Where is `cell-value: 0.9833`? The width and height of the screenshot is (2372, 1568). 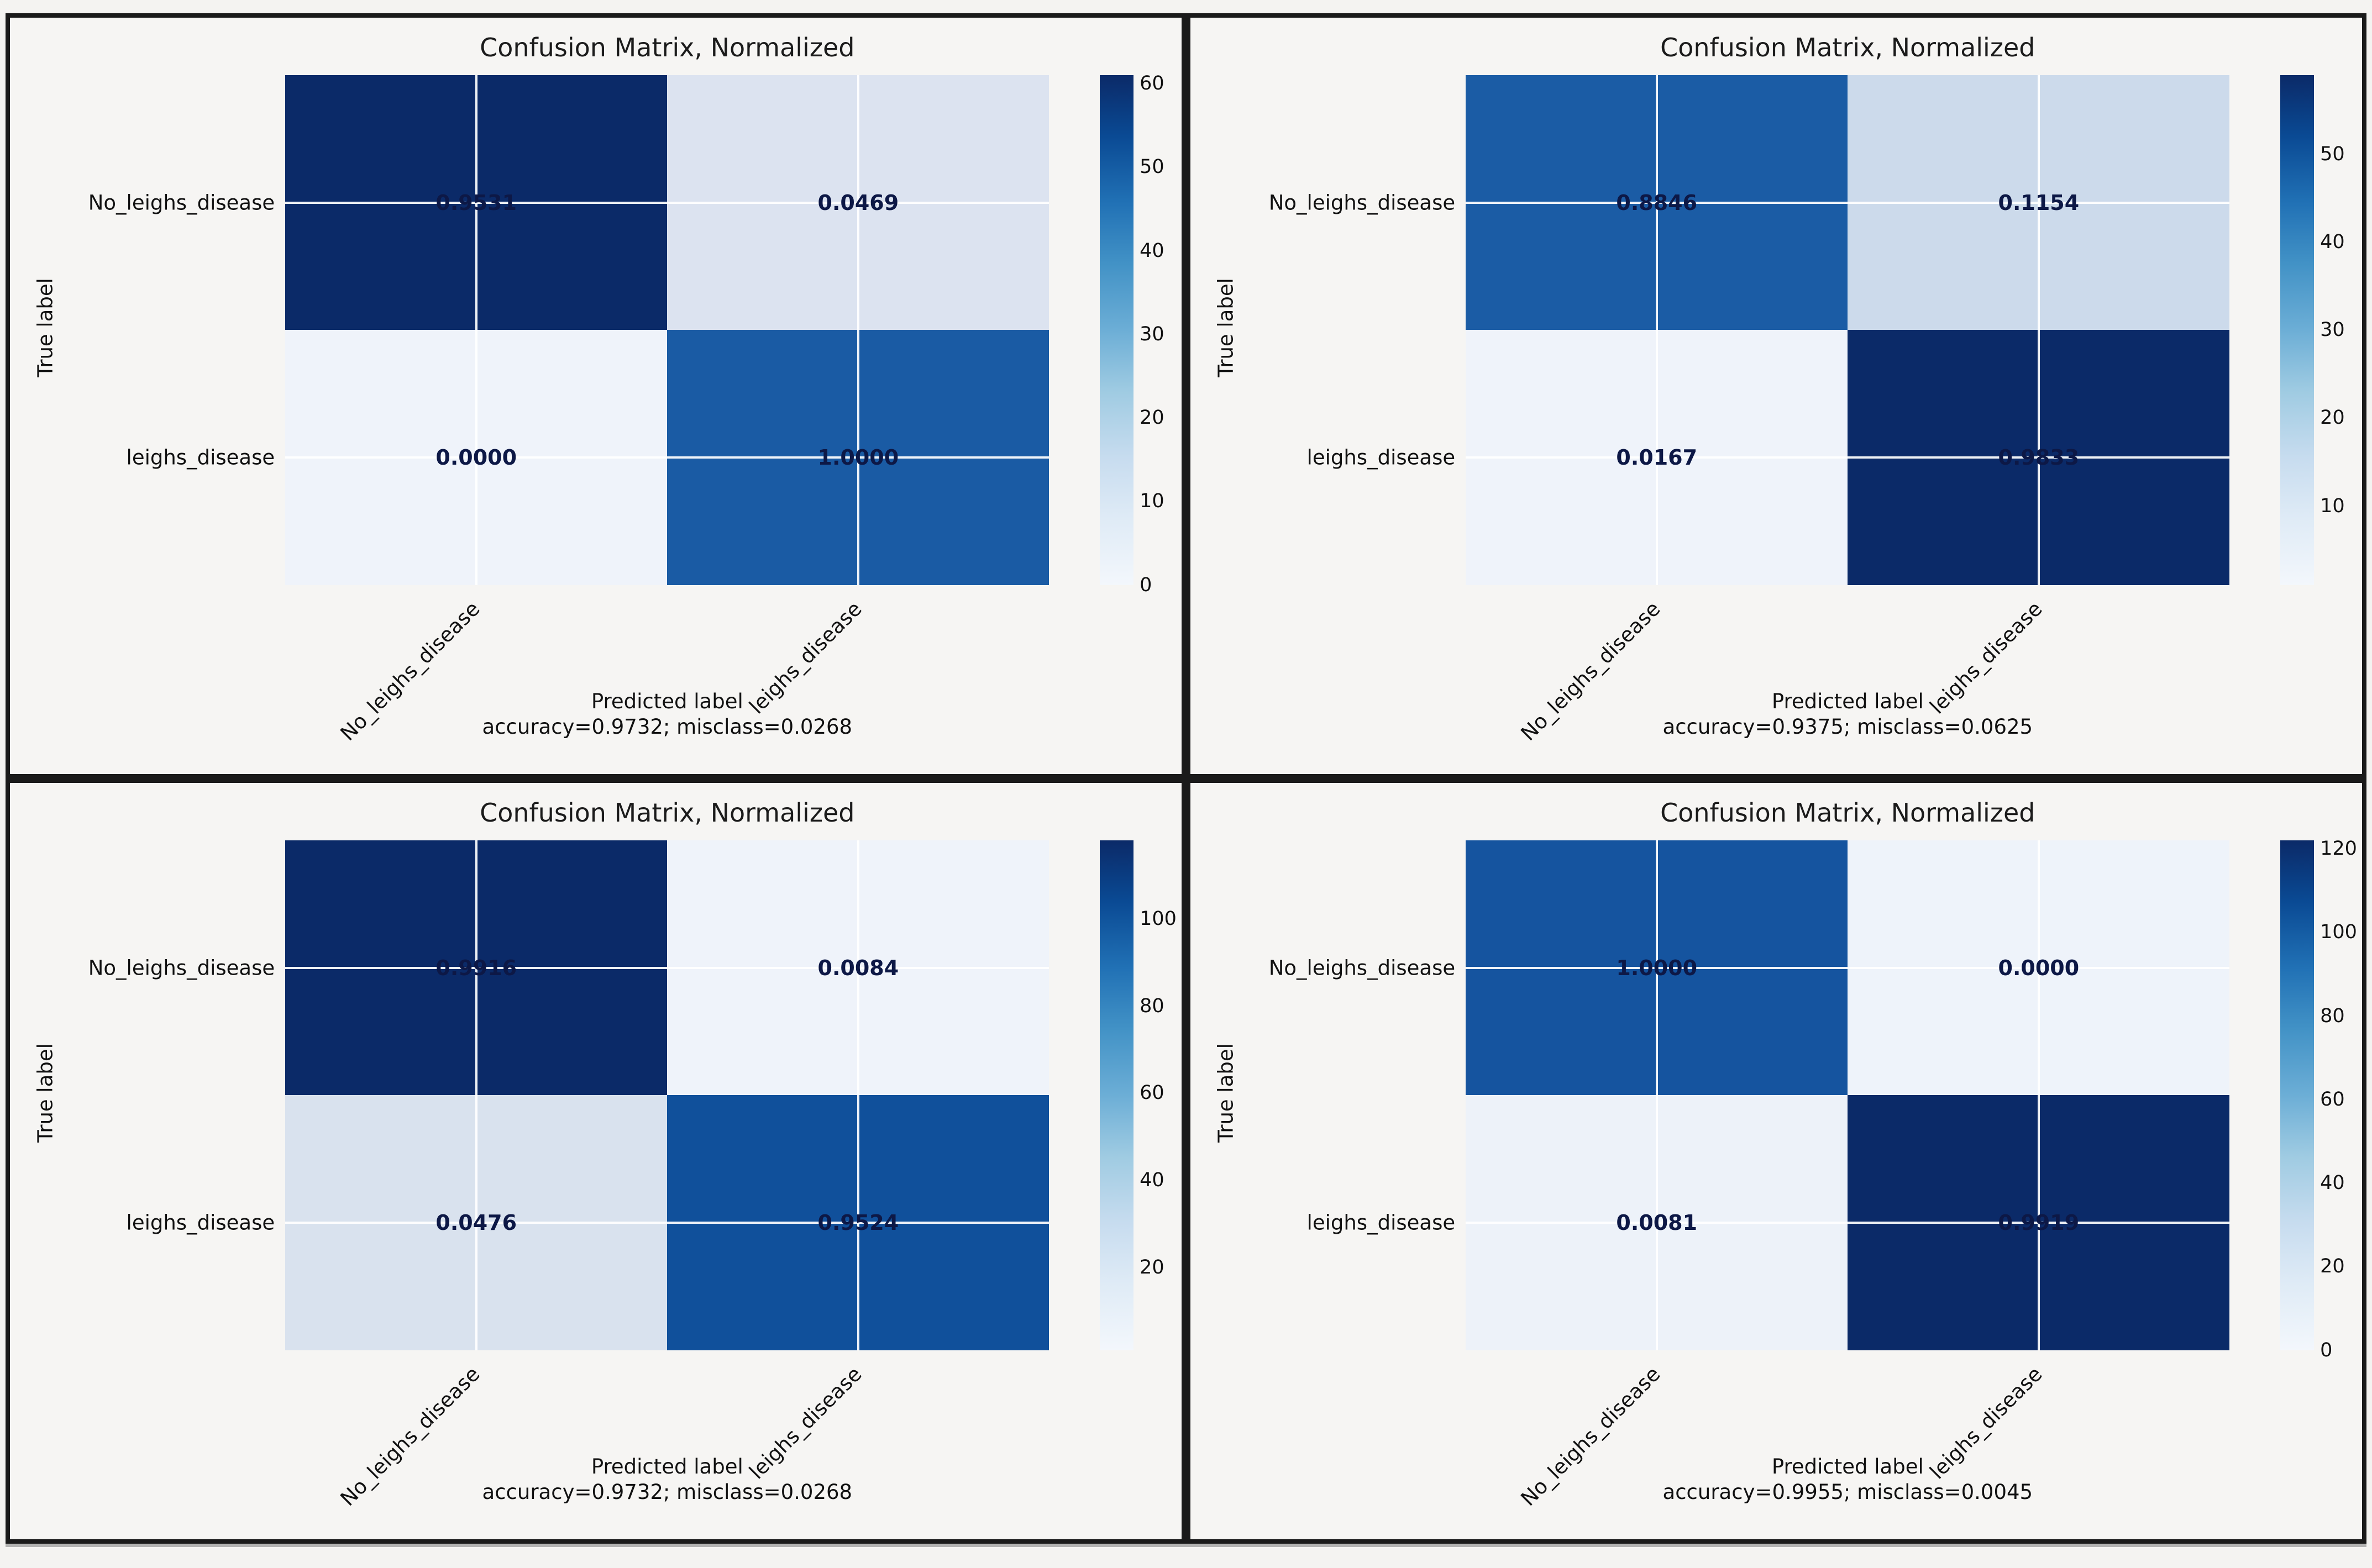 cell-value: 0.9833 is located at coordinates (2039, 457).